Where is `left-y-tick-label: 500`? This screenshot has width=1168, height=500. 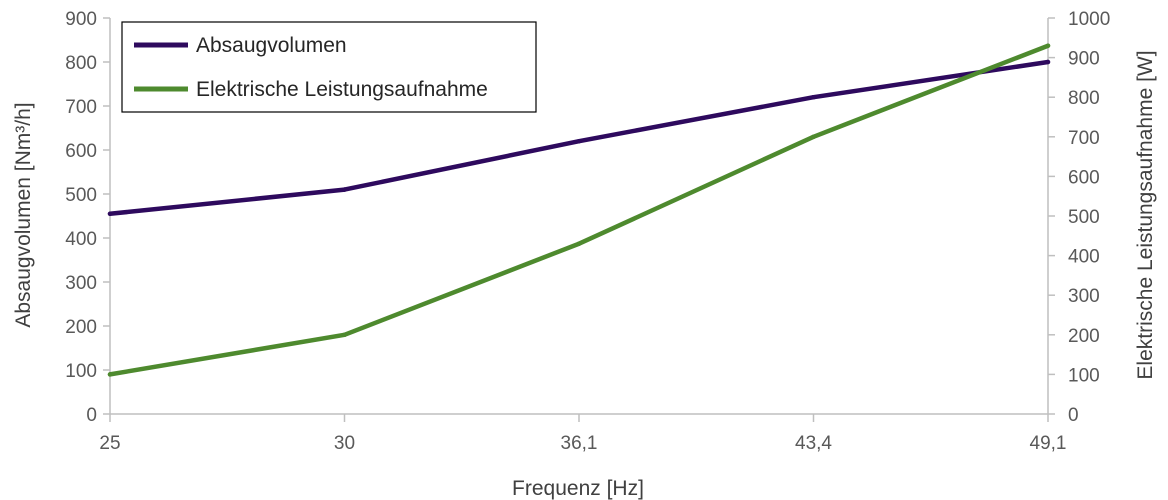 left-y-tick-label: 500 is located at coordinates (81, 195).